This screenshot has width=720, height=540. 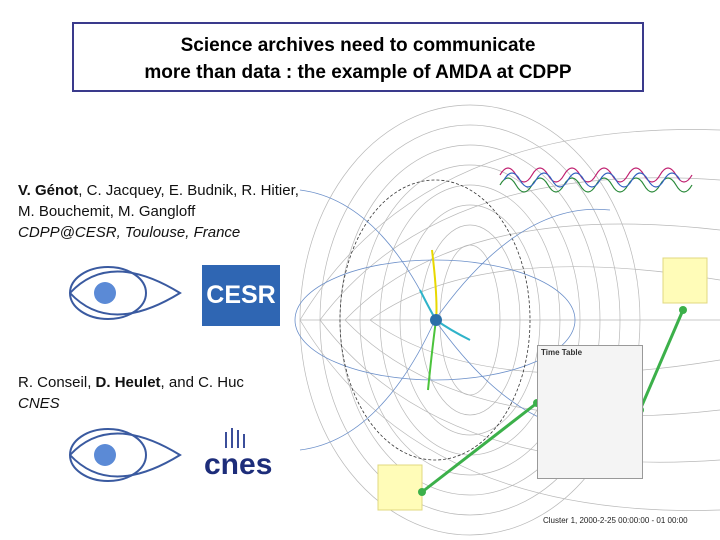 What do you see at coordinates (48, 190) in the screenshot?
I see `lead-author: V. Génot` at bounding box center [48, 190].